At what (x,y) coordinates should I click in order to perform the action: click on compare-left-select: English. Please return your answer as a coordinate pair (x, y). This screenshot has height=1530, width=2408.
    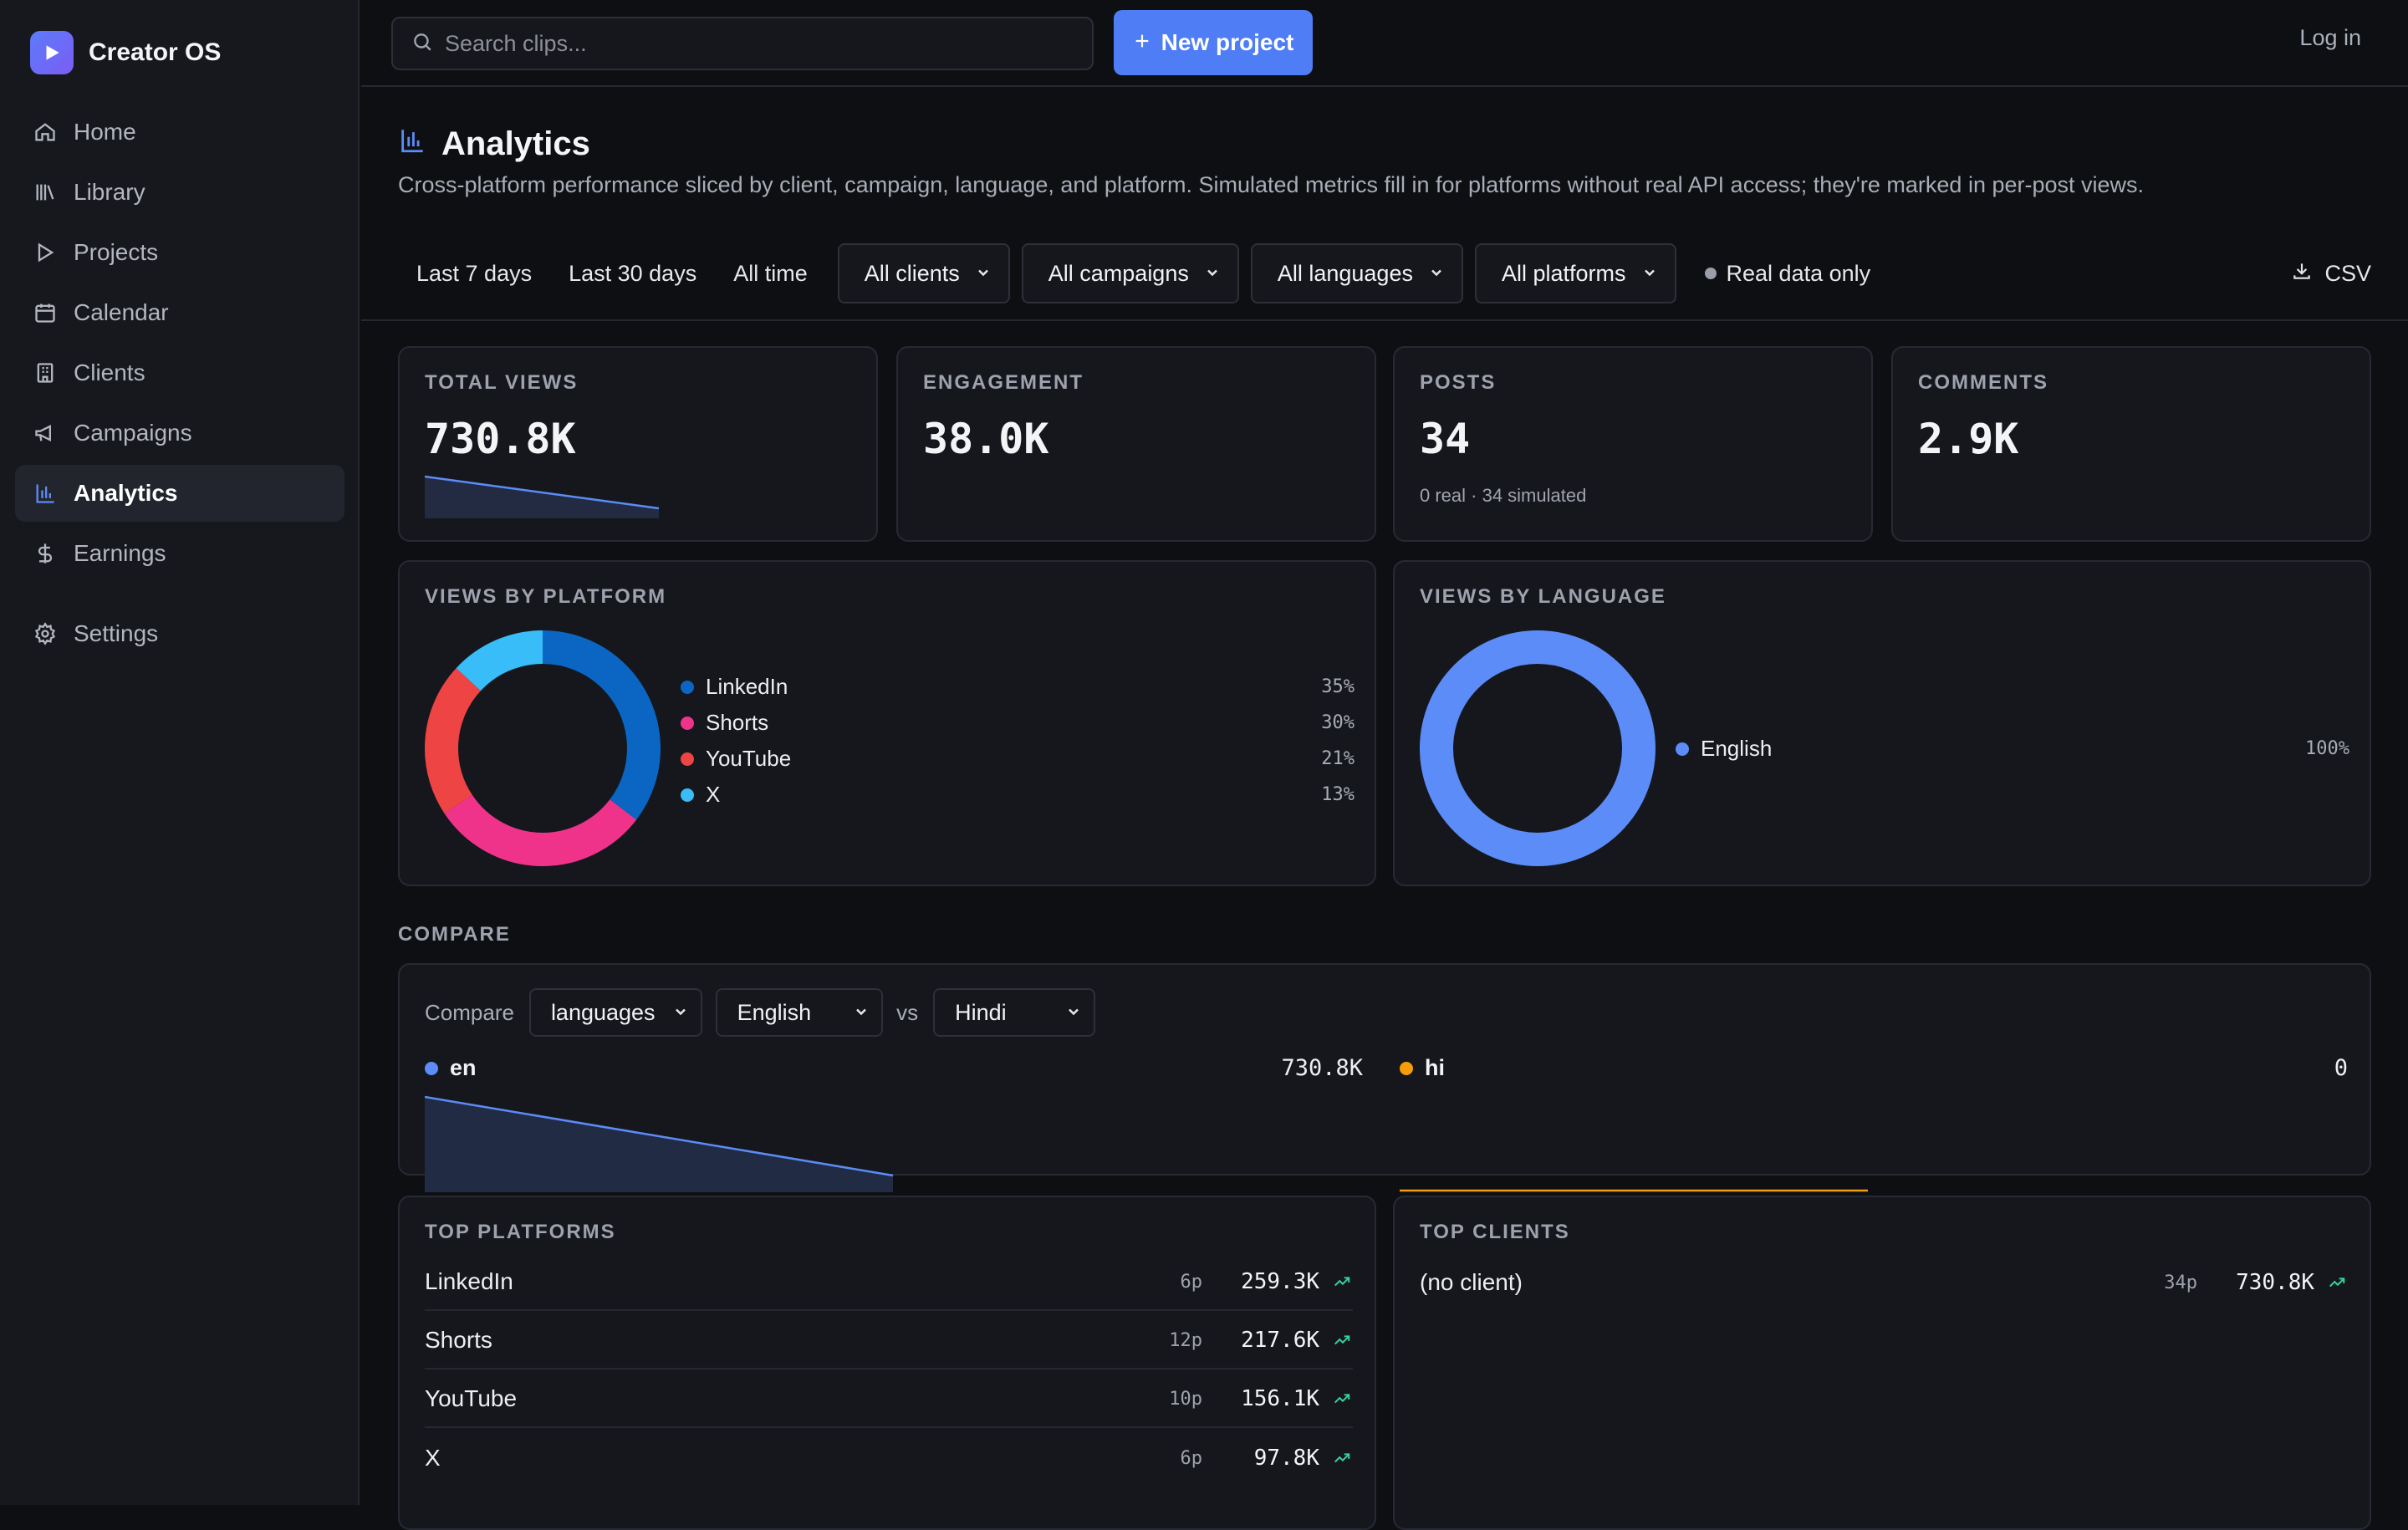
    Looking at the image, I should click on (800, 1012).